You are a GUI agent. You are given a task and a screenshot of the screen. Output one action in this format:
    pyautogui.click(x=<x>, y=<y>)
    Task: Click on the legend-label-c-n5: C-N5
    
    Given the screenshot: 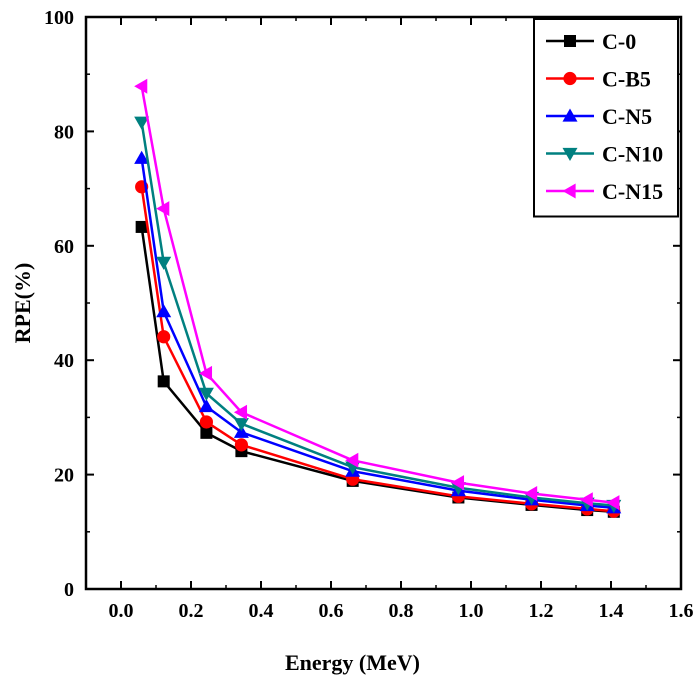 What is the action you would take?
    pyautogui.click(x=627, y=116)
    